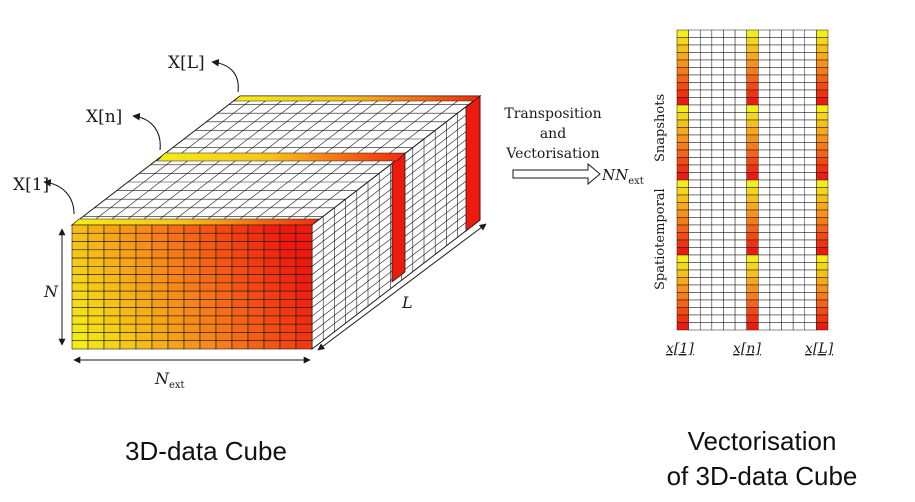 This screenshot has height=502, width=915. Describe the element at coordinates (819, 349) in the screenshot. I see `matrix-col-label-l: x[L]` at that location.